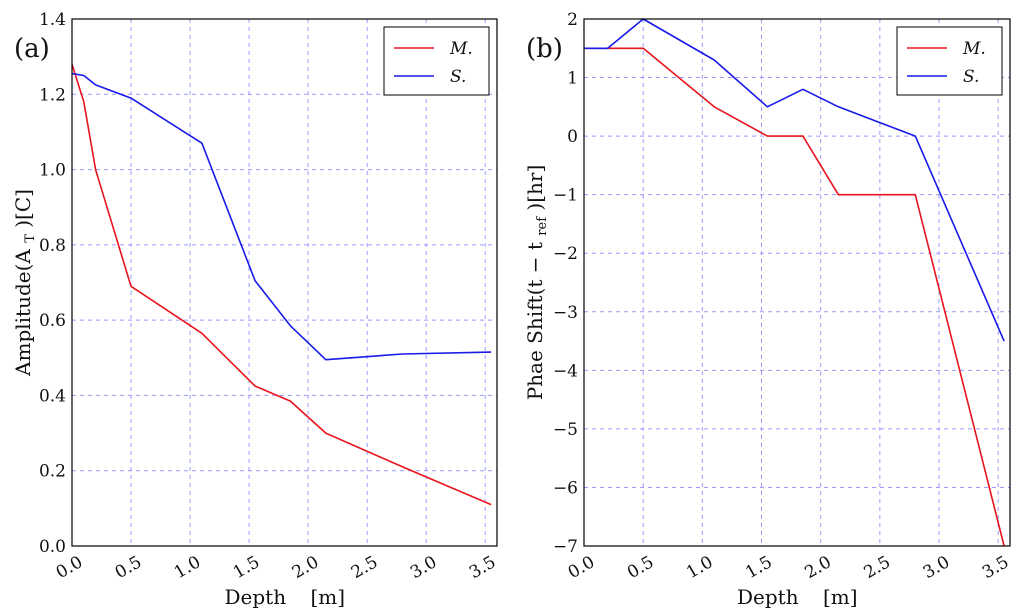 Image resolution: width=1024 pixels, height=616 pixels. Describe the element at coordinates (565, 371) in the screenshot. I see `panel-b-y-tick-label: −4` at that location.